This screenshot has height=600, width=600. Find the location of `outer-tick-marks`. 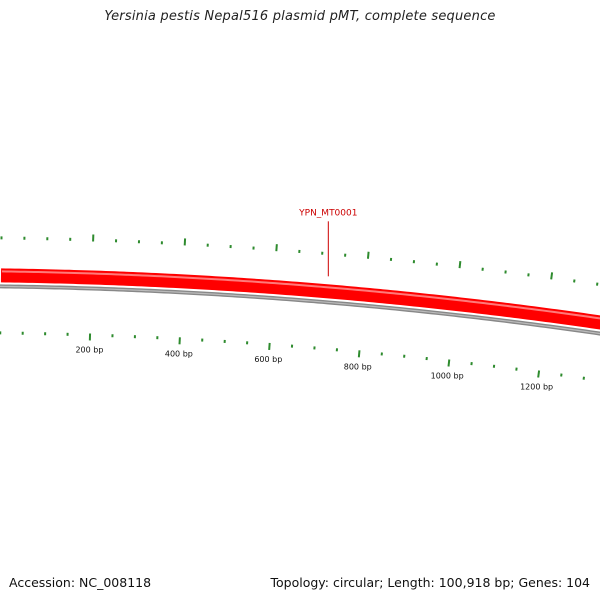

outer-tick-marks is located at coordinates (299, 260).